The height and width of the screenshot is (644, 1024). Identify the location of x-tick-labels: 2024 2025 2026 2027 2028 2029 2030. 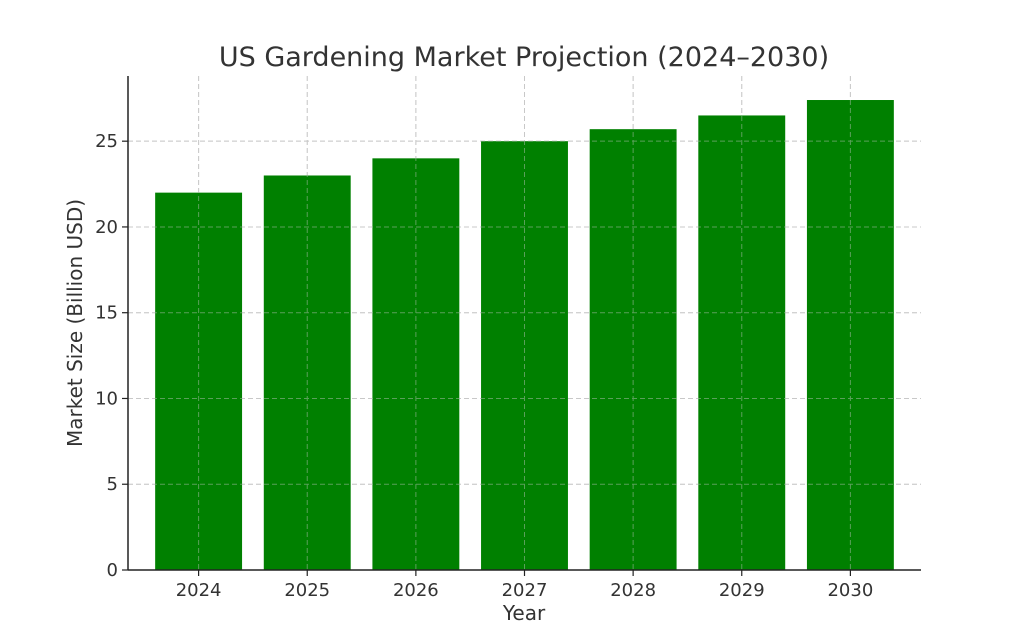
(524, 585).